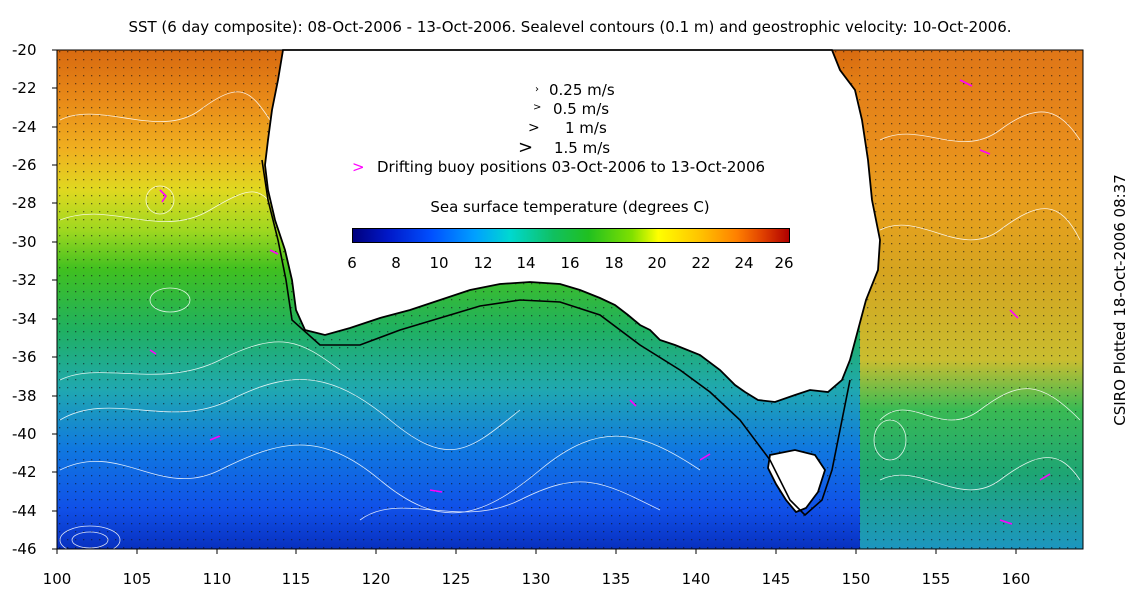  Describe the element at coordinates (744, 263) in the screenshot. I see `colorbar-tick-label: 24` at that location.